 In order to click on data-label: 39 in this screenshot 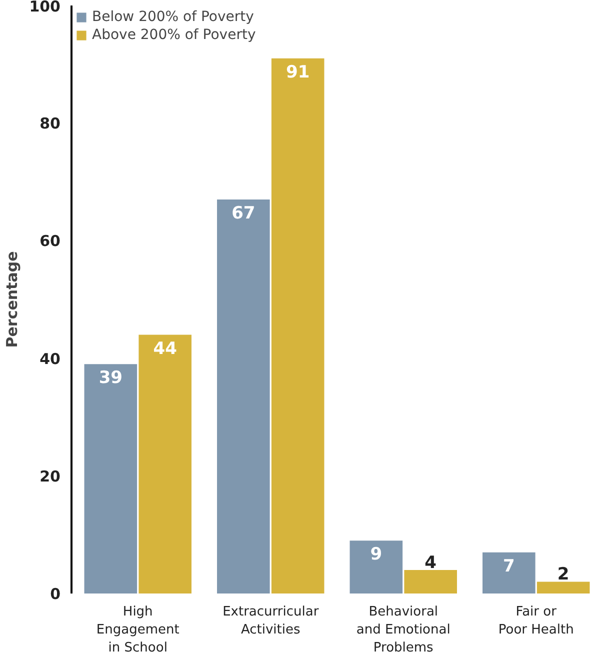, I will do `click(110, 378)`.